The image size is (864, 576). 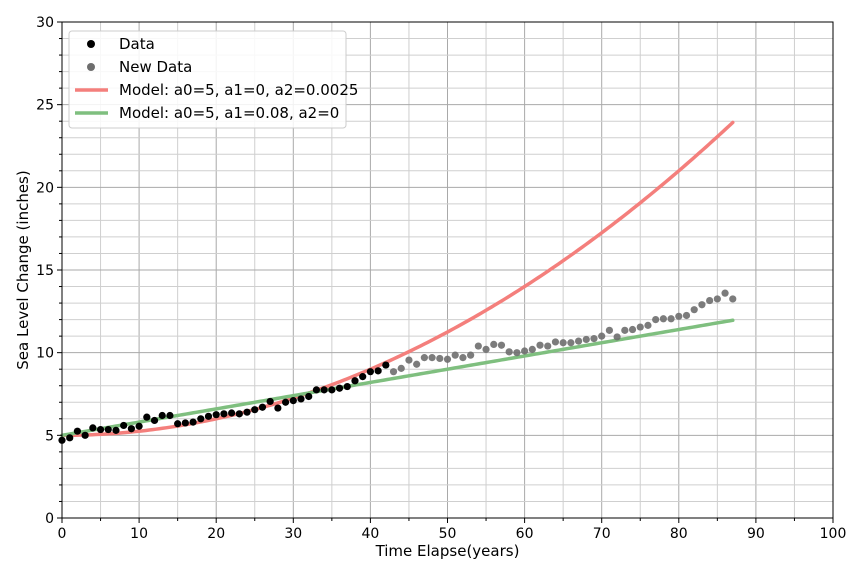 What do you see at coordinates (207, 79) in the screenshot?
I see `legend-box` at bounding box center [207, 79].